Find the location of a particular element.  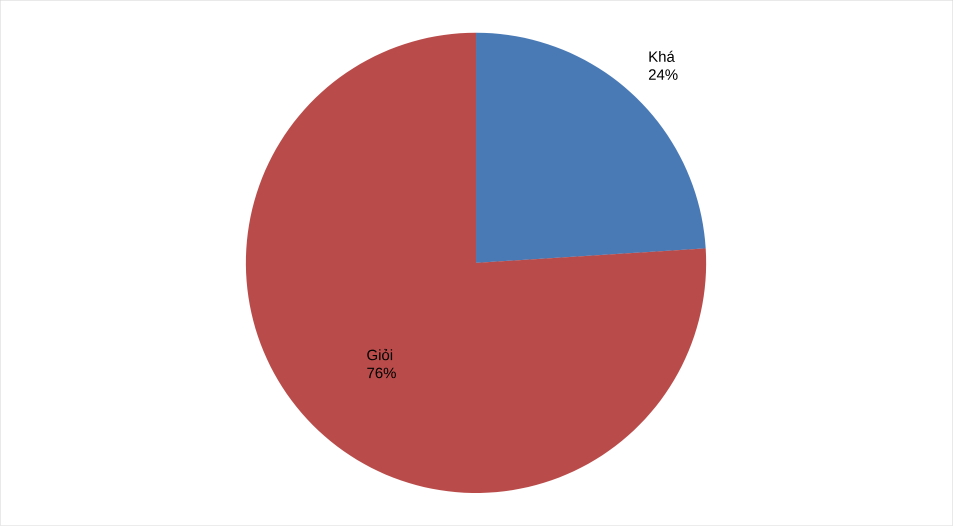

slice-label: Khá is located at coordinates (662, 56).